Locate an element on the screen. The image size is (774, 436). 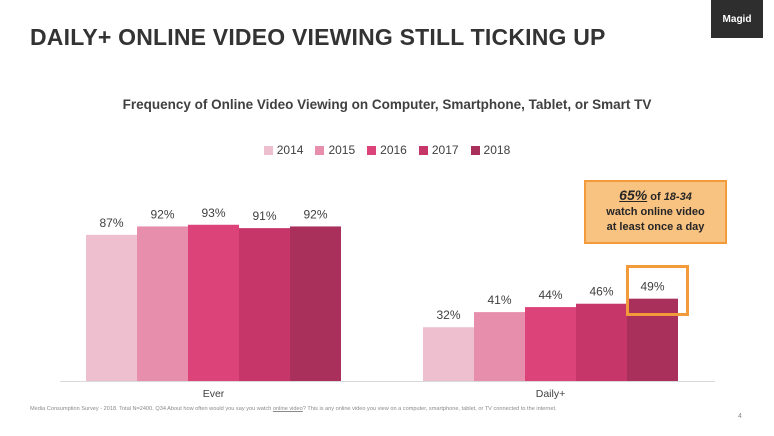
callout-line2: watch online video is located at coordinates (655, 211).